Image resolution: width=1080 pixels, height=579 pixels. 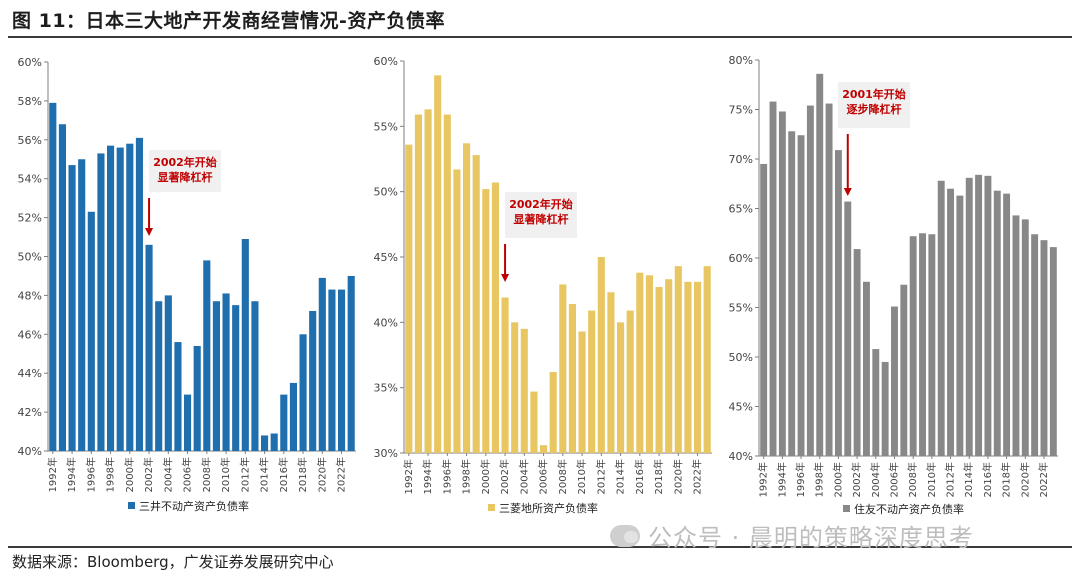 I want to click on x-tick-label: 2006年, so click(x=187, y=474).